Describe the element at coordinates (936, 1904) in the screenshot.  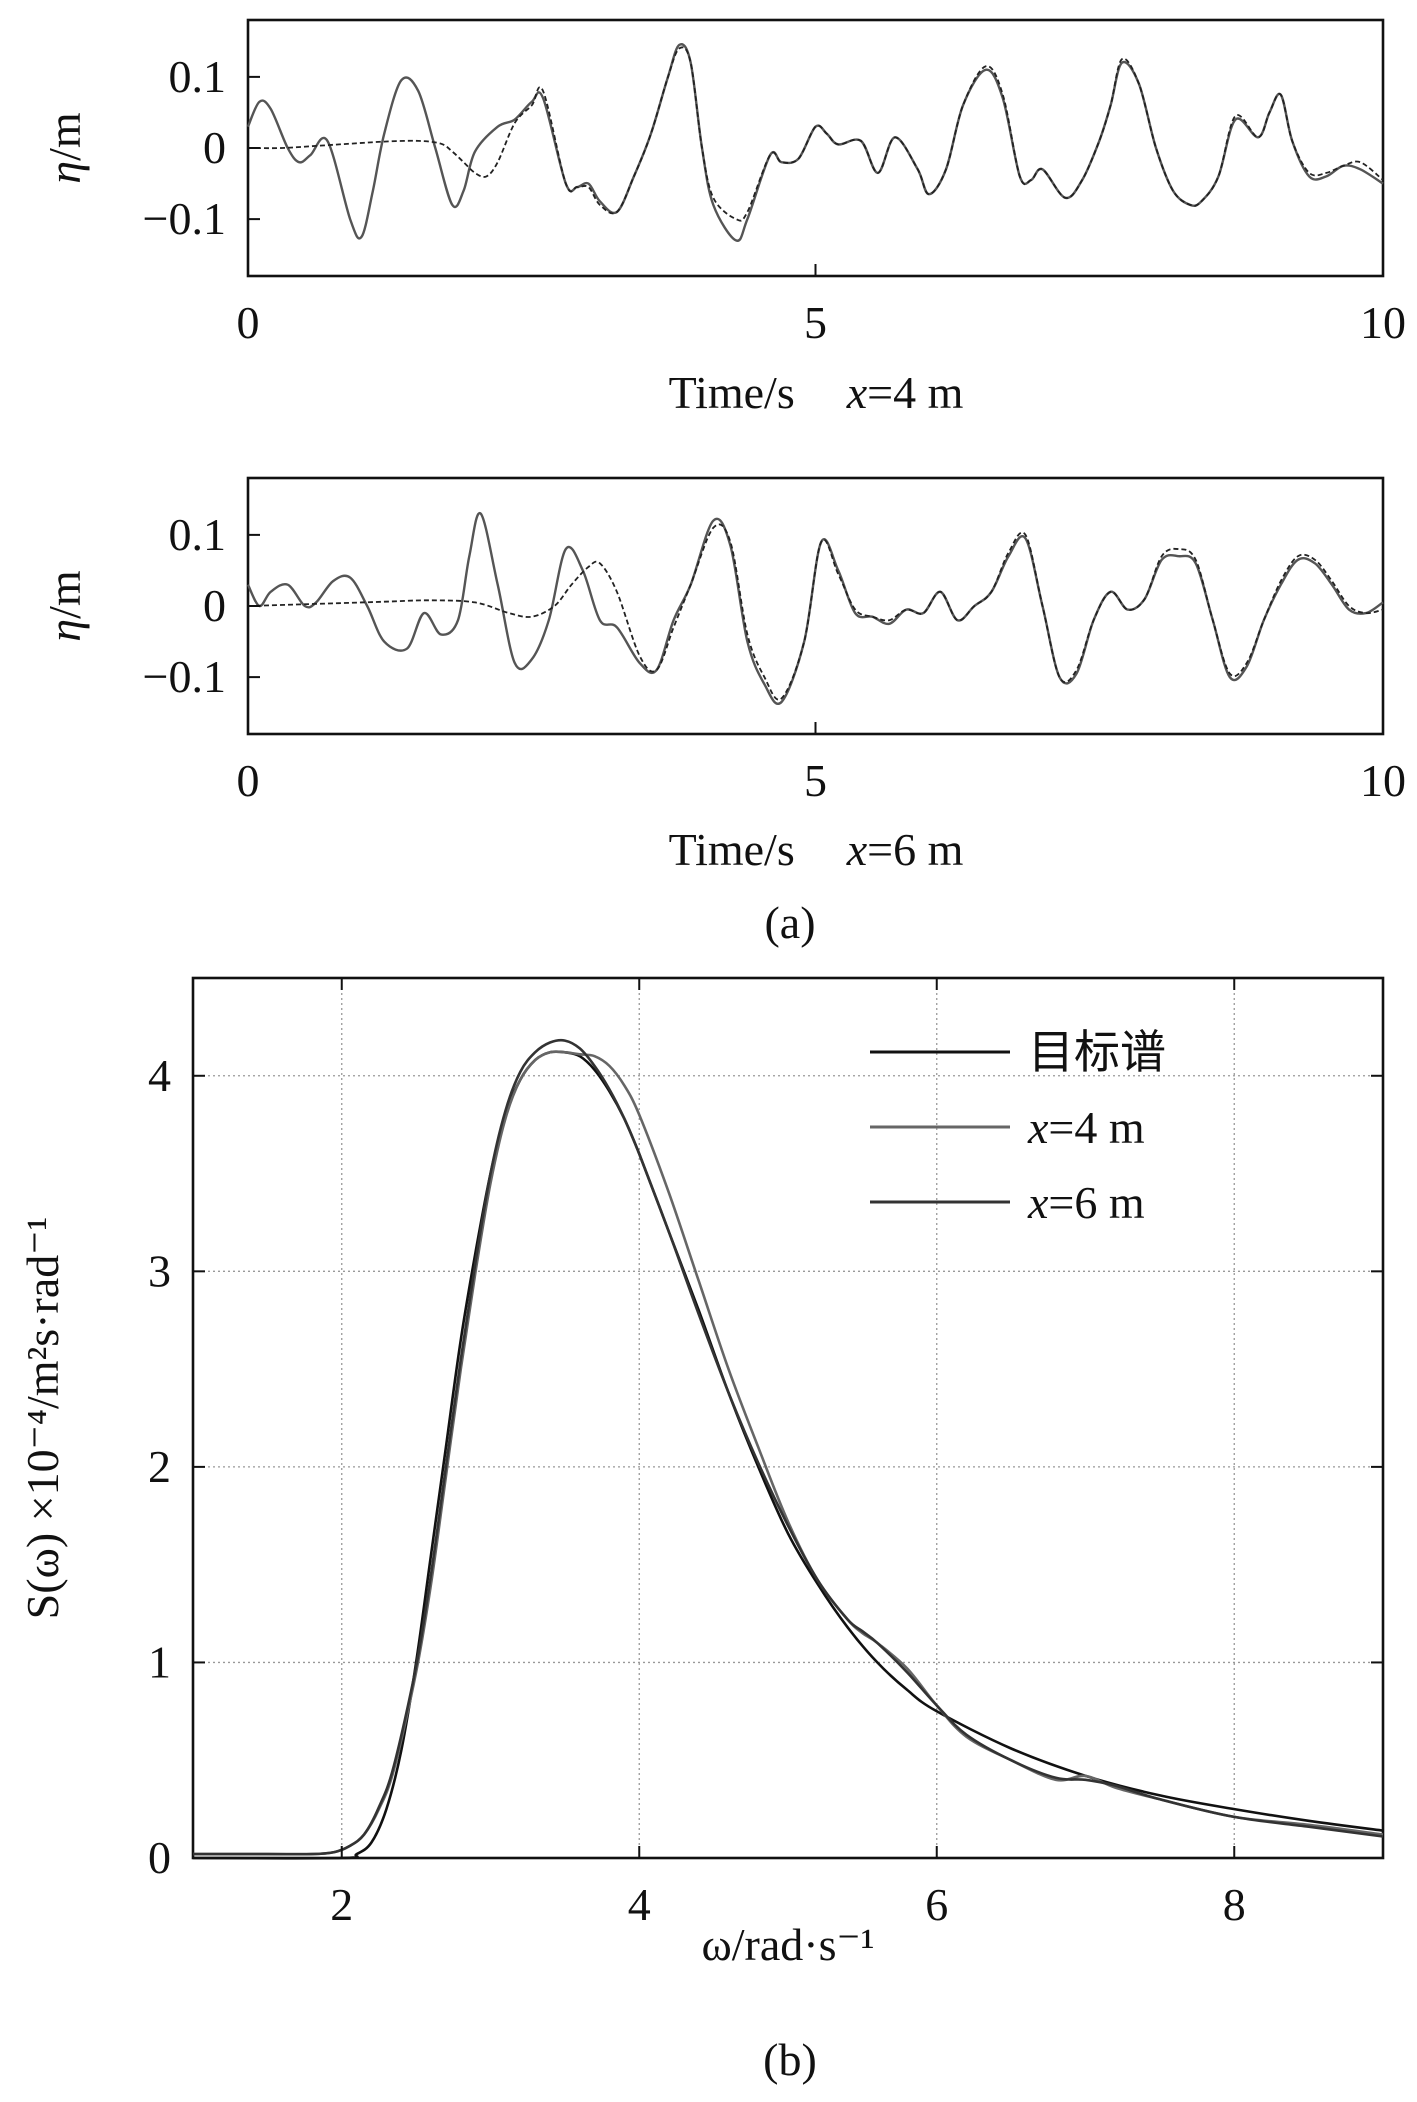
I see `x-tick-label: 6` at that location.